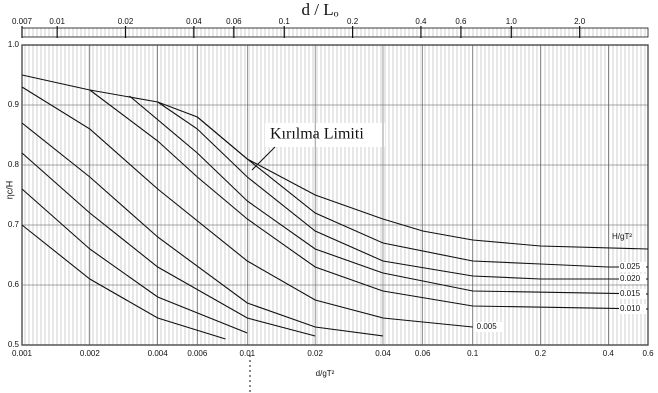 This screenshot has height=393, width=658. What do you see at coordinates (14, 104) in the screenshot?
I see `y-tick-label: 0.9` at bounding box center [14, 104].